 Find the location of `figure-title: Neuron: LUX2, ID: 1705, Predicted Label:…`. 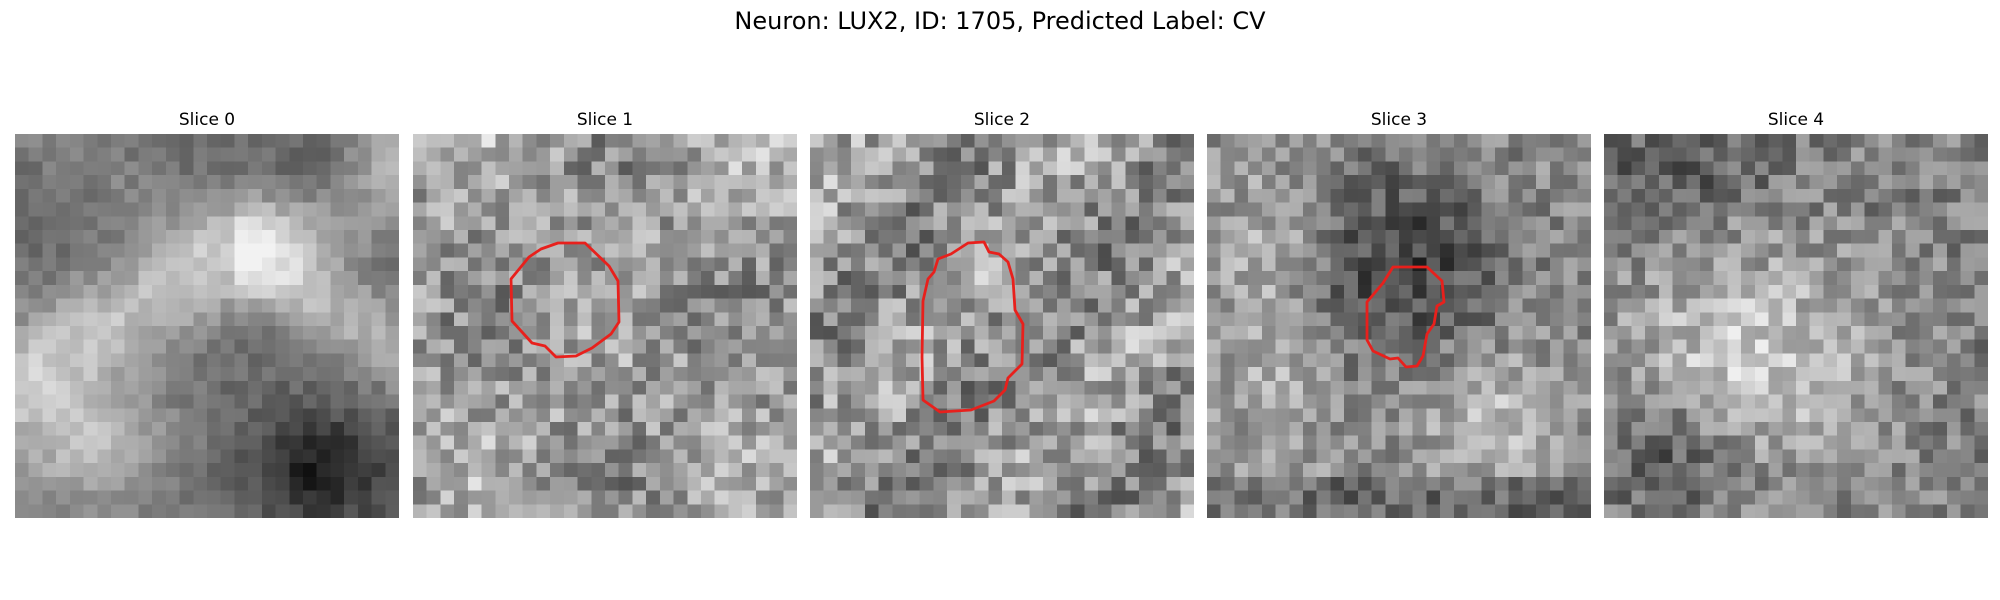

figure-title: Neuron: LUX2, ID: 1705, Predicted Label:… is located at coordinates (1000, 21).